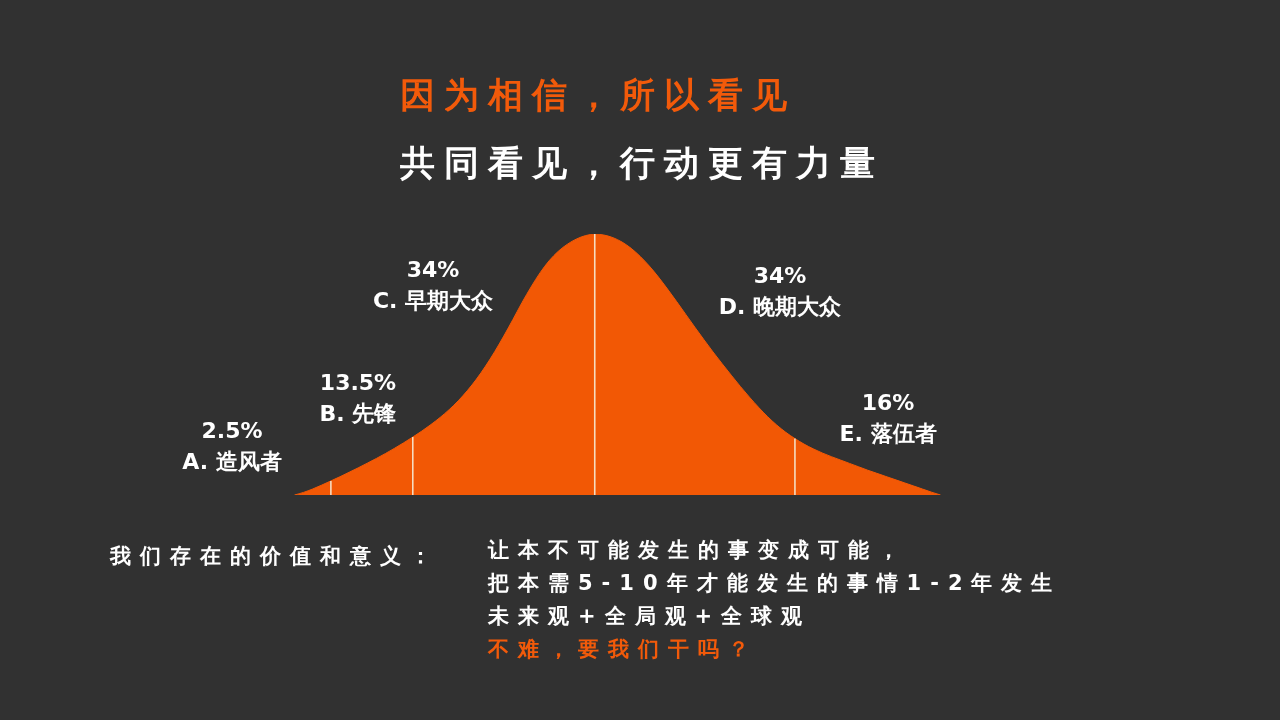 This screenshot has width=1280, height=720. What do you see at coordinates (775, 584) in the screenshot?
I see `text: 把本需5-10年才能发生的事情1-2年发生` at bounding box center [775, 584].